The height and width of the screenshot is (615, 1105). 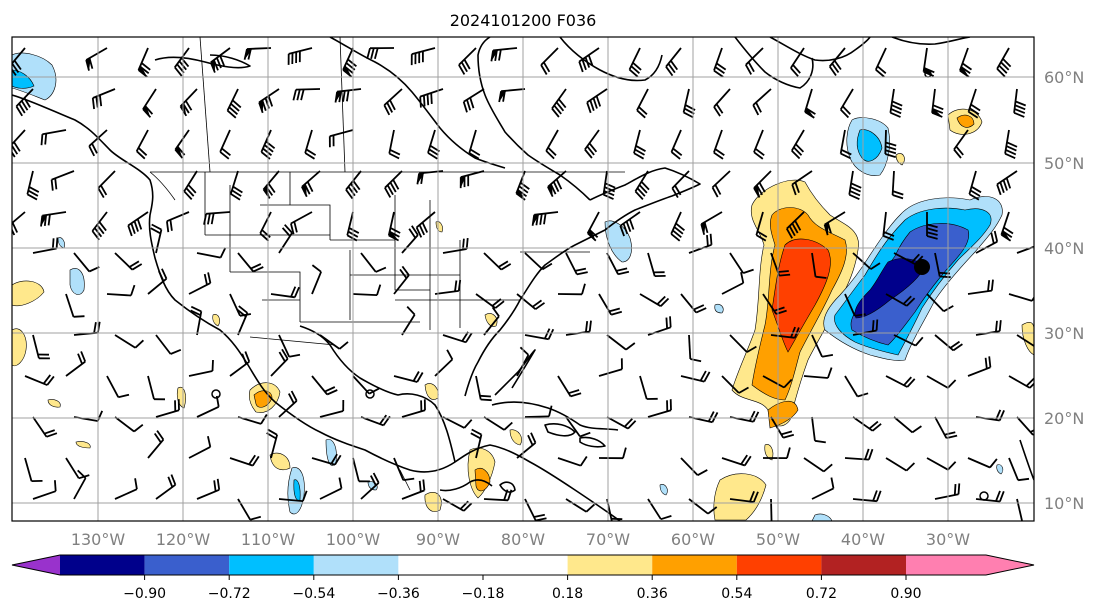 What do you see at coordinates (353, 539) in the screenshot?
I see `lon-tick-label: 100°W` at bounding box center [353, 539].